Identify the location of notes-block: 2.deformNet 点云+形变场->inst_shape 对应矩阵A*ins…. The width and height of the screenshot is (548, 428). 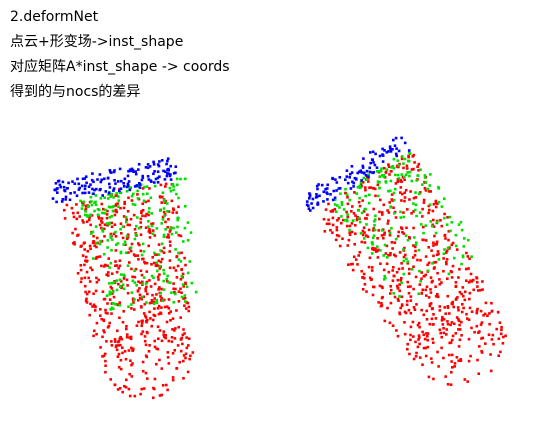
(120, 55).